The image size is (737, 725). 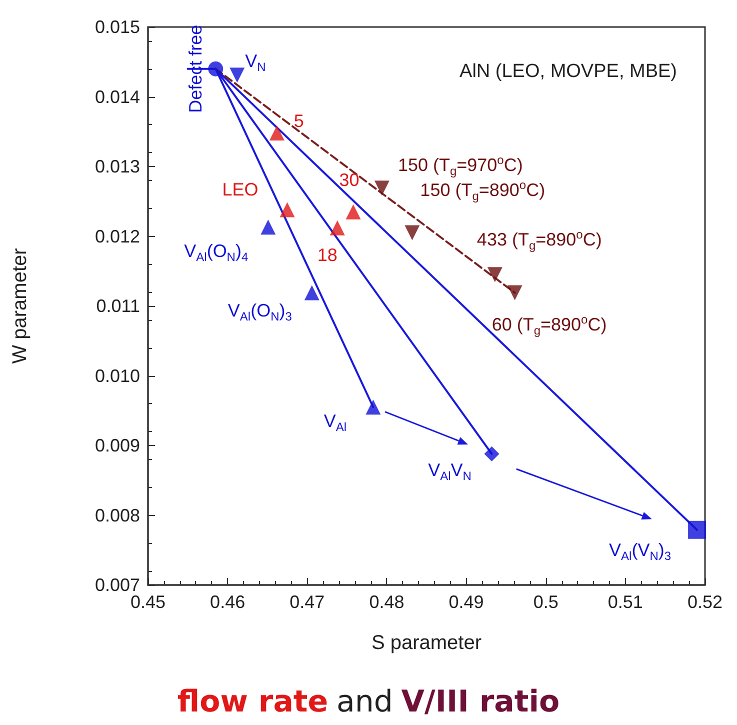 I want to click on y-tick-label: 0.015, so click(x=117, y=27).